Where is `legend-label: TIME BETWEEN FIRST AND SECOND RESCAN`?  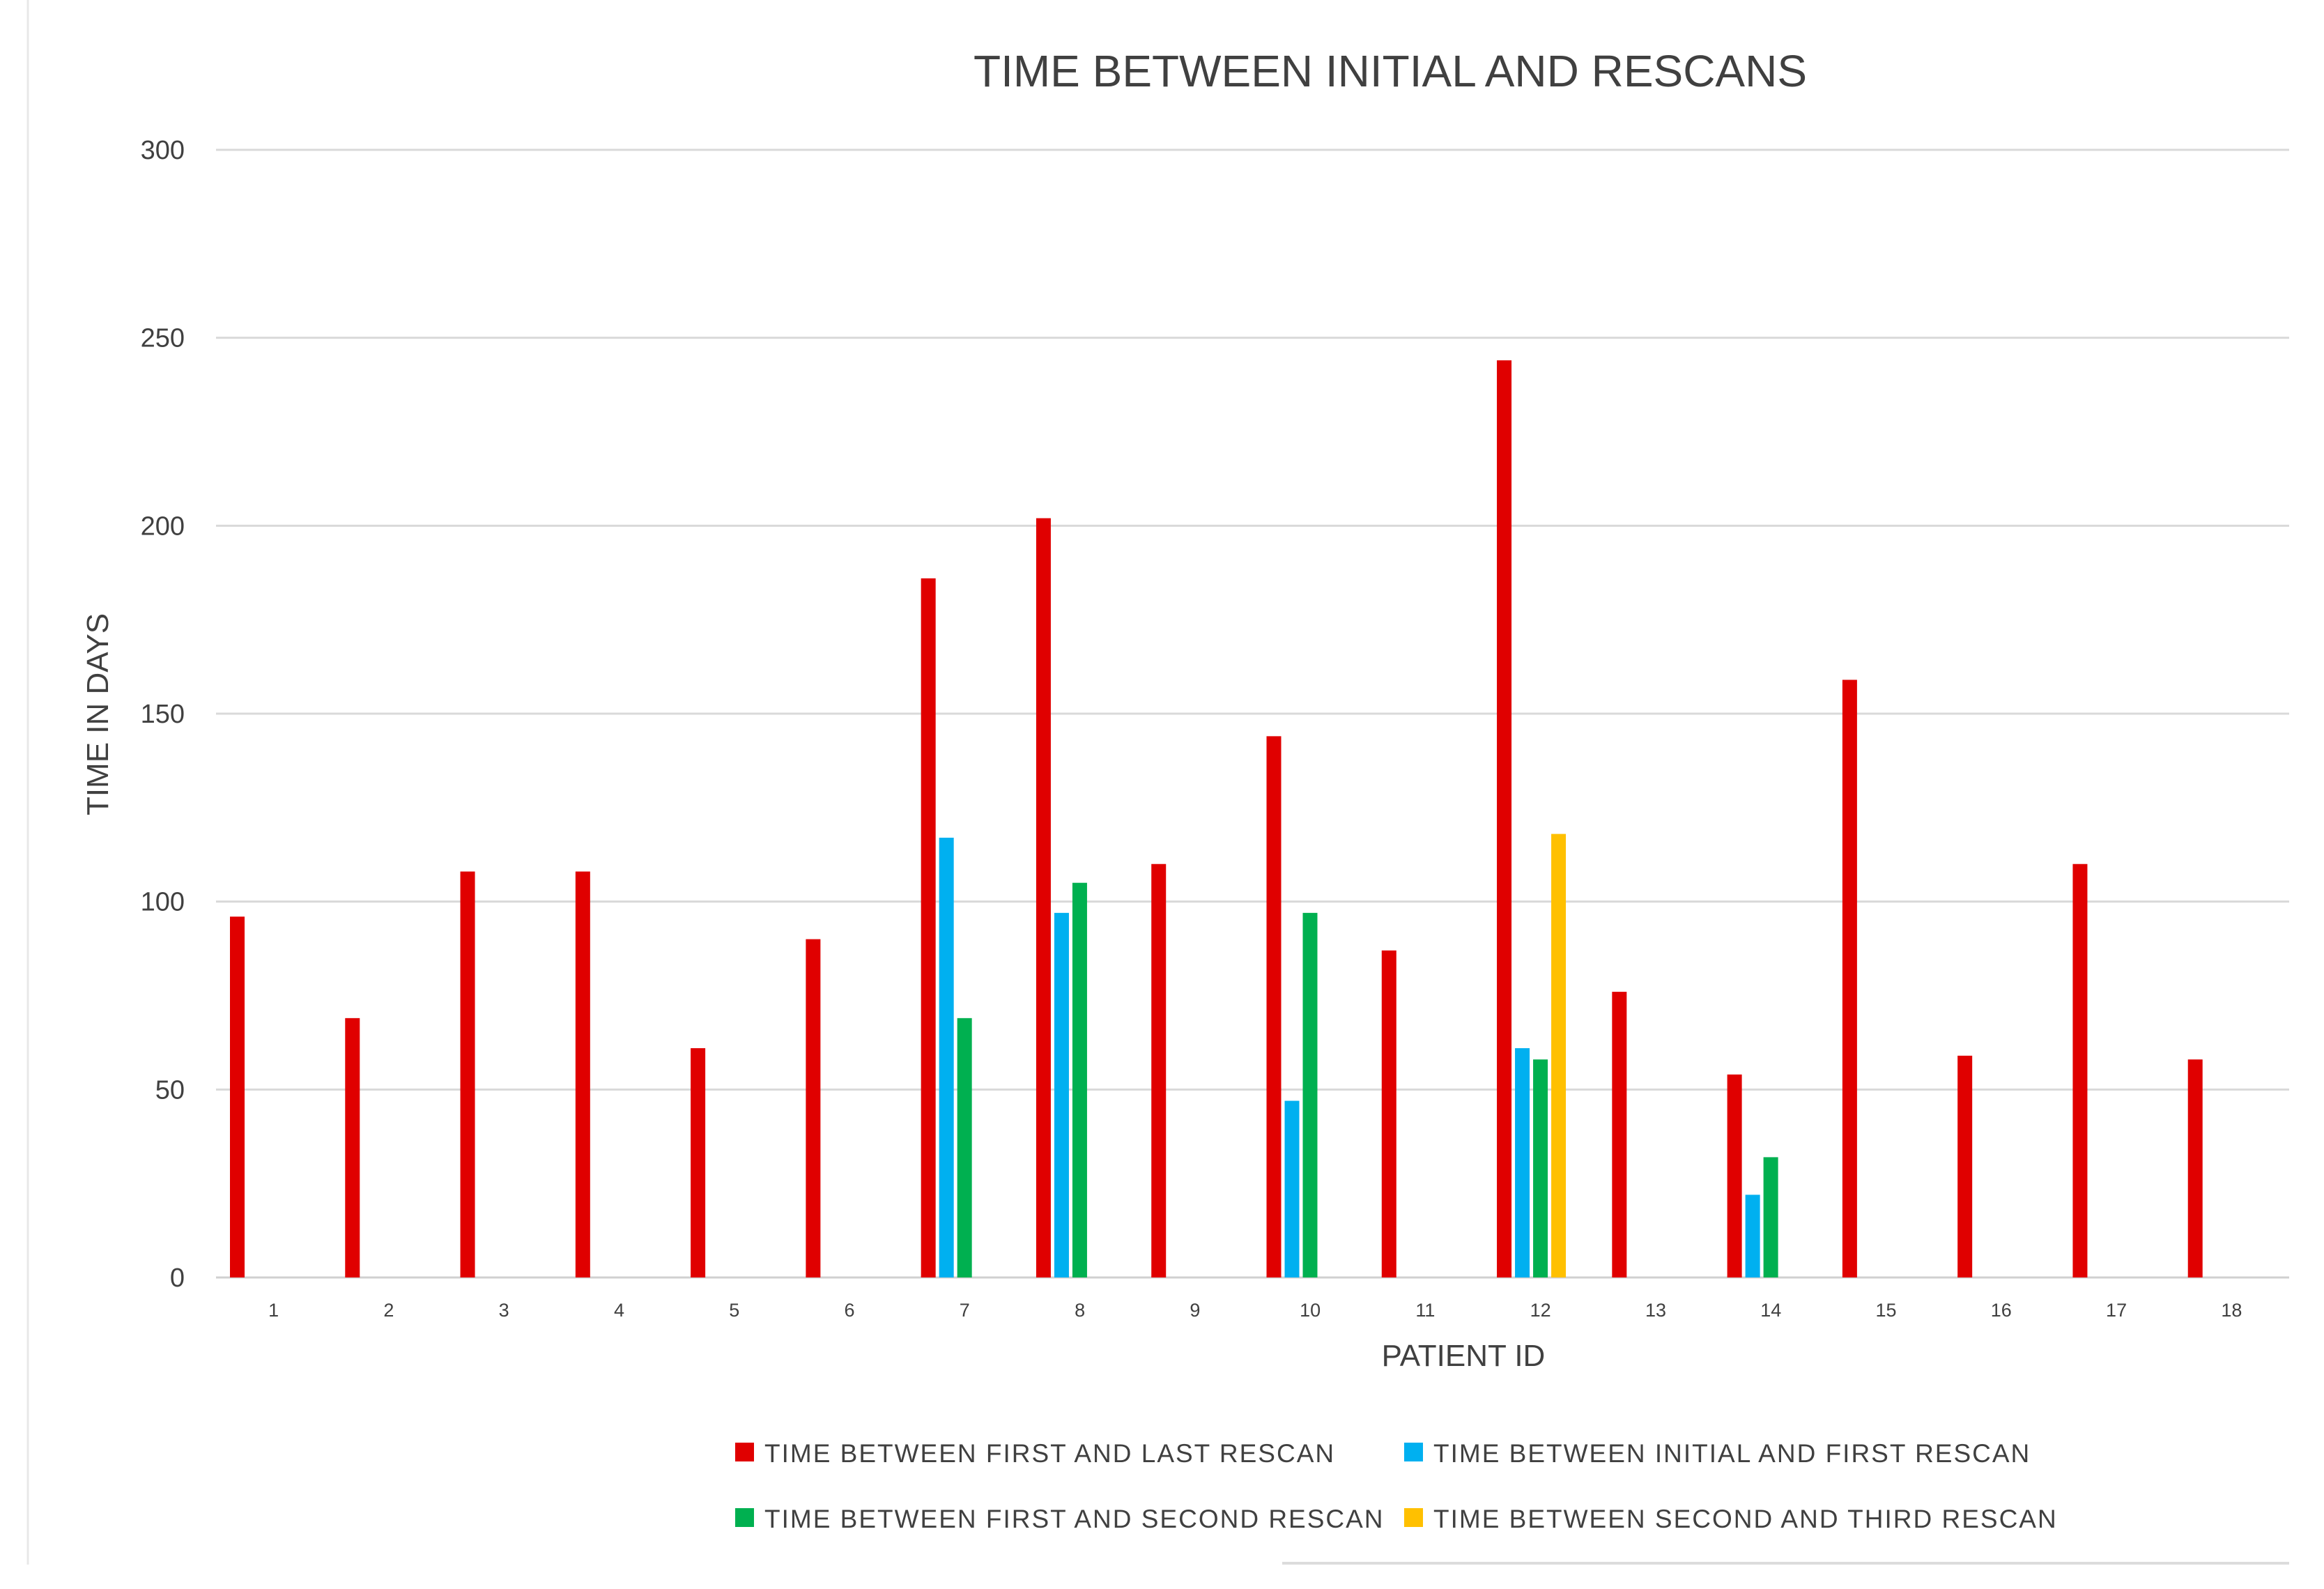 legend-label: TIME BETWEEN FIRST AND SECOND RESCAN is located at coordinates (1074, 1519).